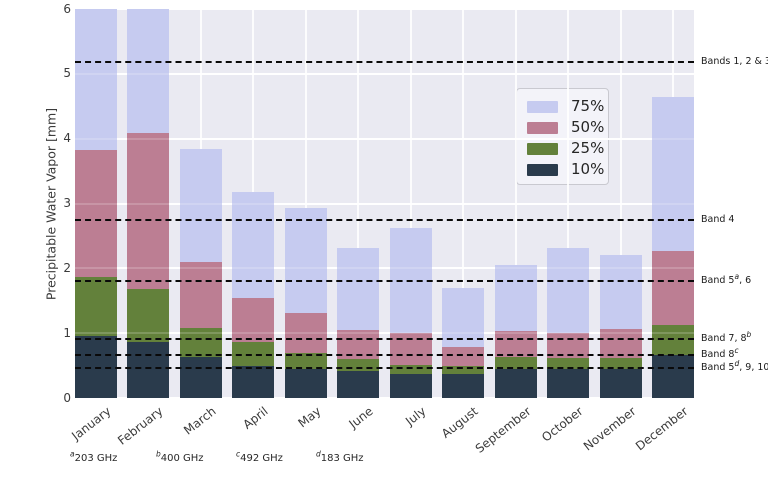 This screenshot has width=768, height=487. I want to click on band-line-band-8-c, so click(384, 355).